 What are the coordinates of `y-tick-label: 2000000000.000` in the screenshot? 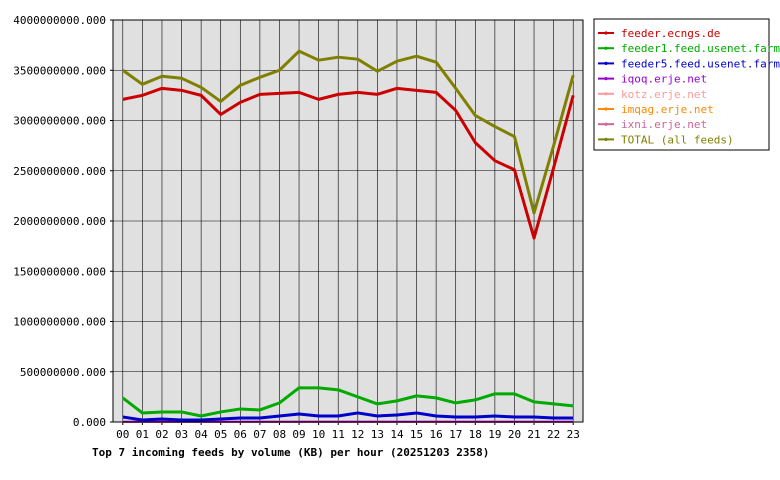 It's located at (59, 221).